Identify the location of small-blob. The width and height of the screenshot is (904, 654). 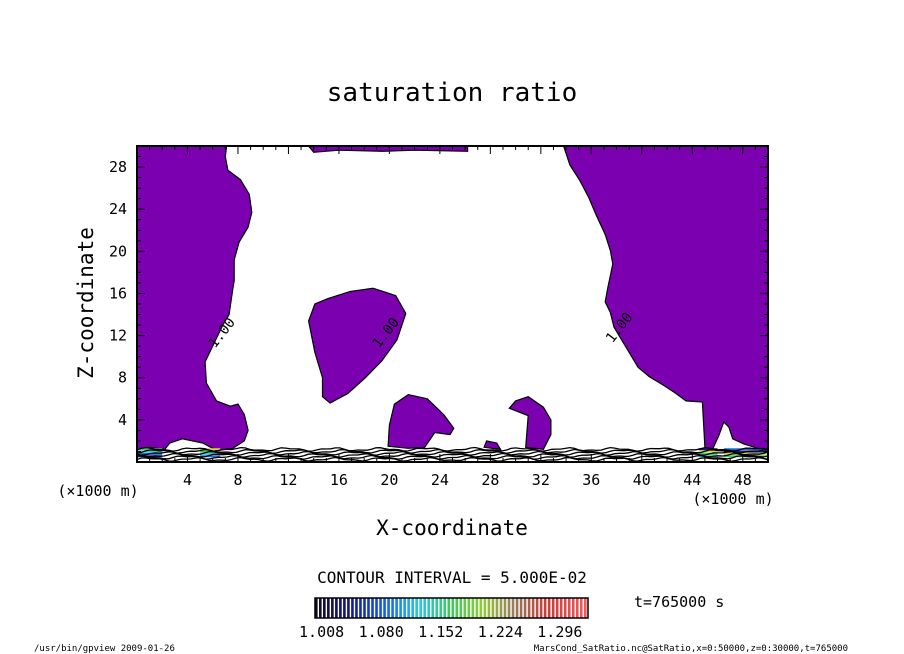
(492, 445).